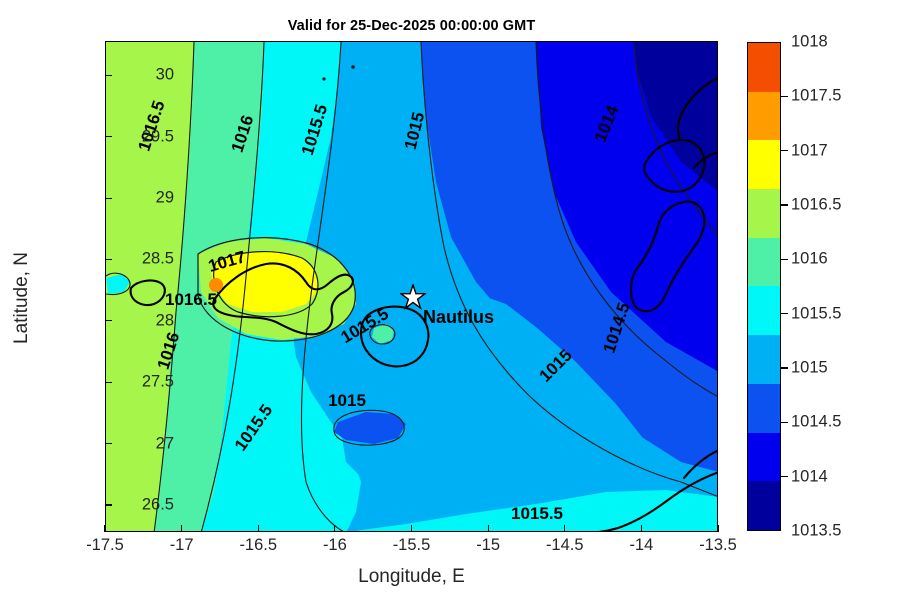  What do you see at coordinates (816, 530) in the screenshot?
I see `colorbar-tick-label: 1013.5` at bounding box center [816, 530].